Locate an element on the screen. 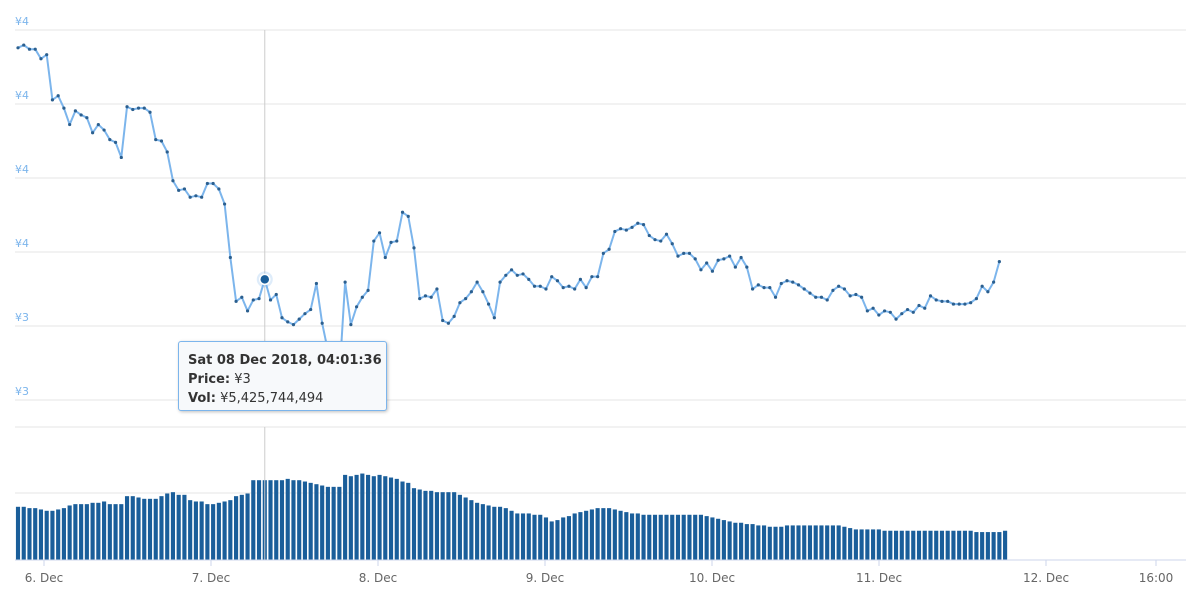 The height and width of the screenshot is (596, 1200). tooltip-price-label: Price: is located at coordinates (209, 379).